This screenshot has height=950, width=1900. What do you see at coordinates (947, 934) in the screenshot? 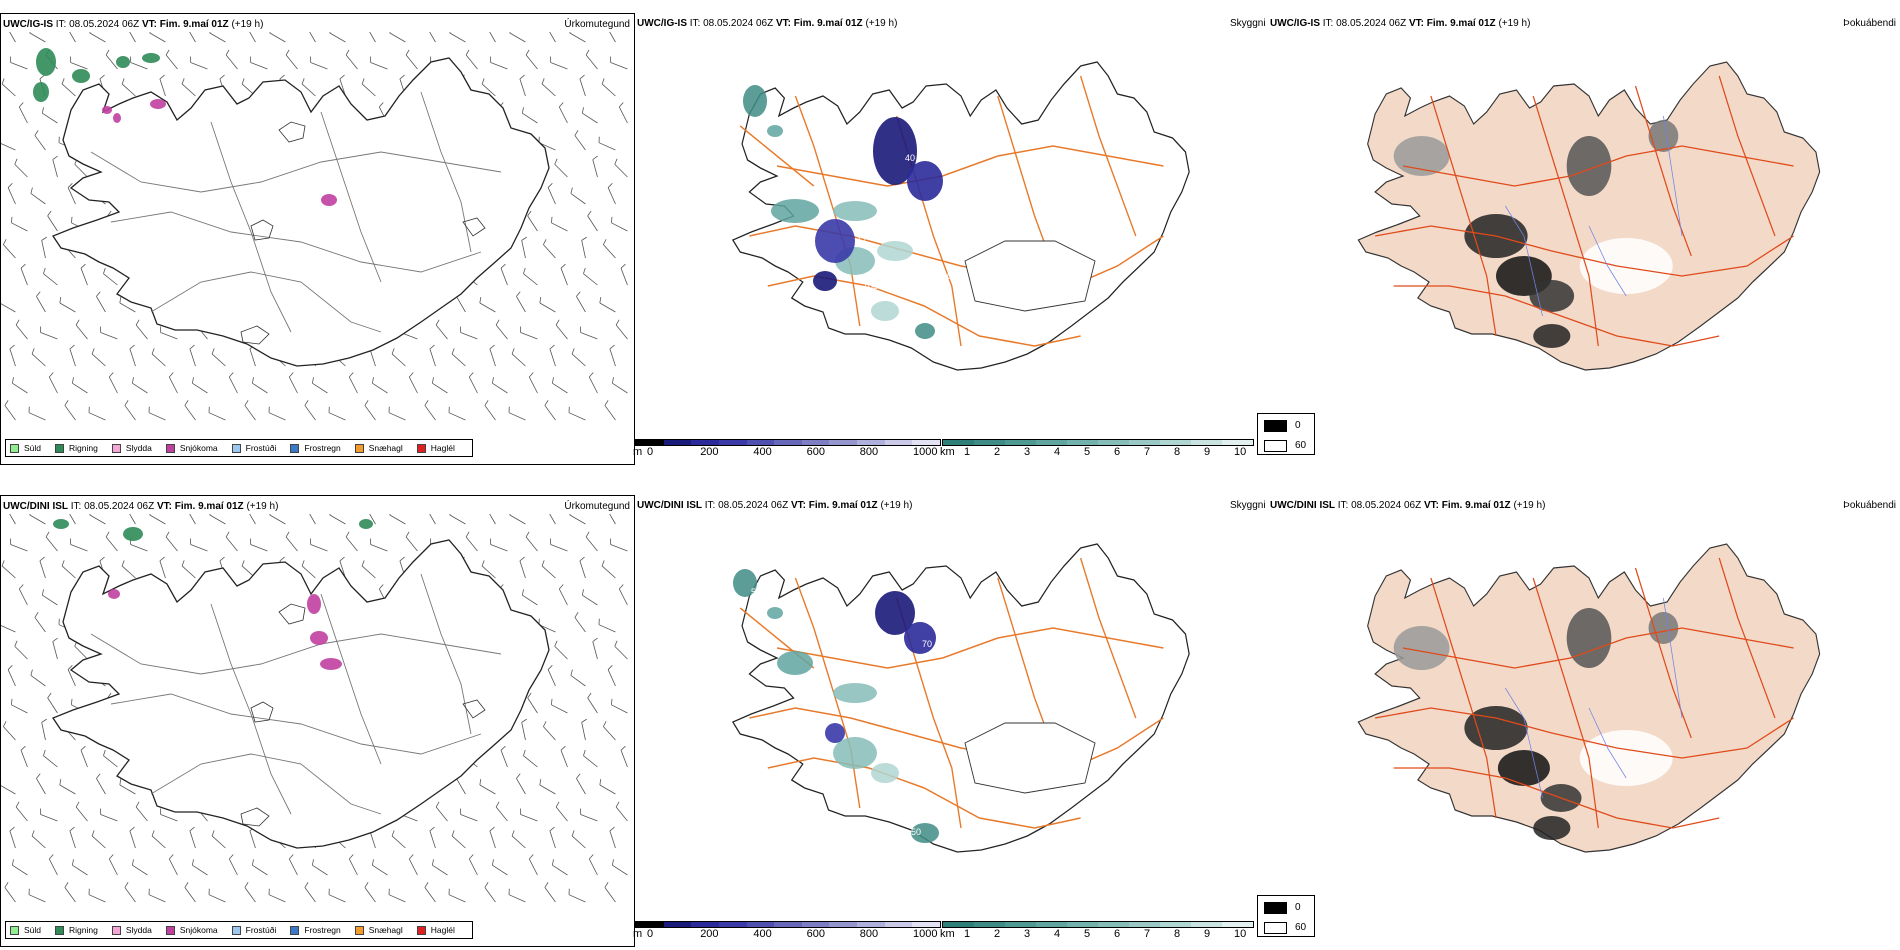
I see `scale-unit: km` at bounding box center [947, 934].